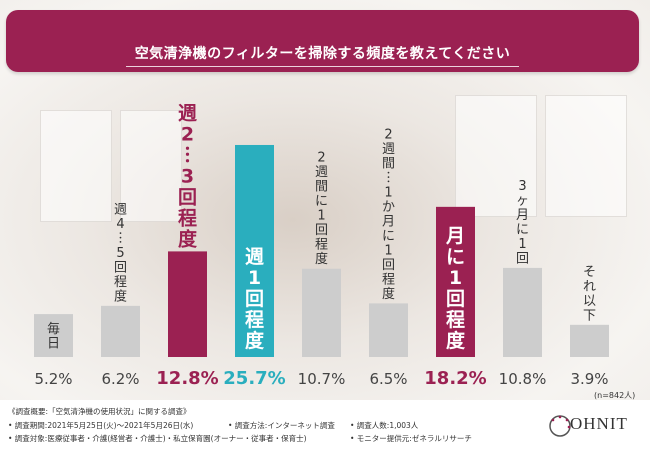 Image resolution: width=650 pixels, height=450 pixels. What do you see at coordinates (321, 209) in the screenshot?
I see `category-label-4: 2 週間に 1 回程度` at bounding box center [321, 209].